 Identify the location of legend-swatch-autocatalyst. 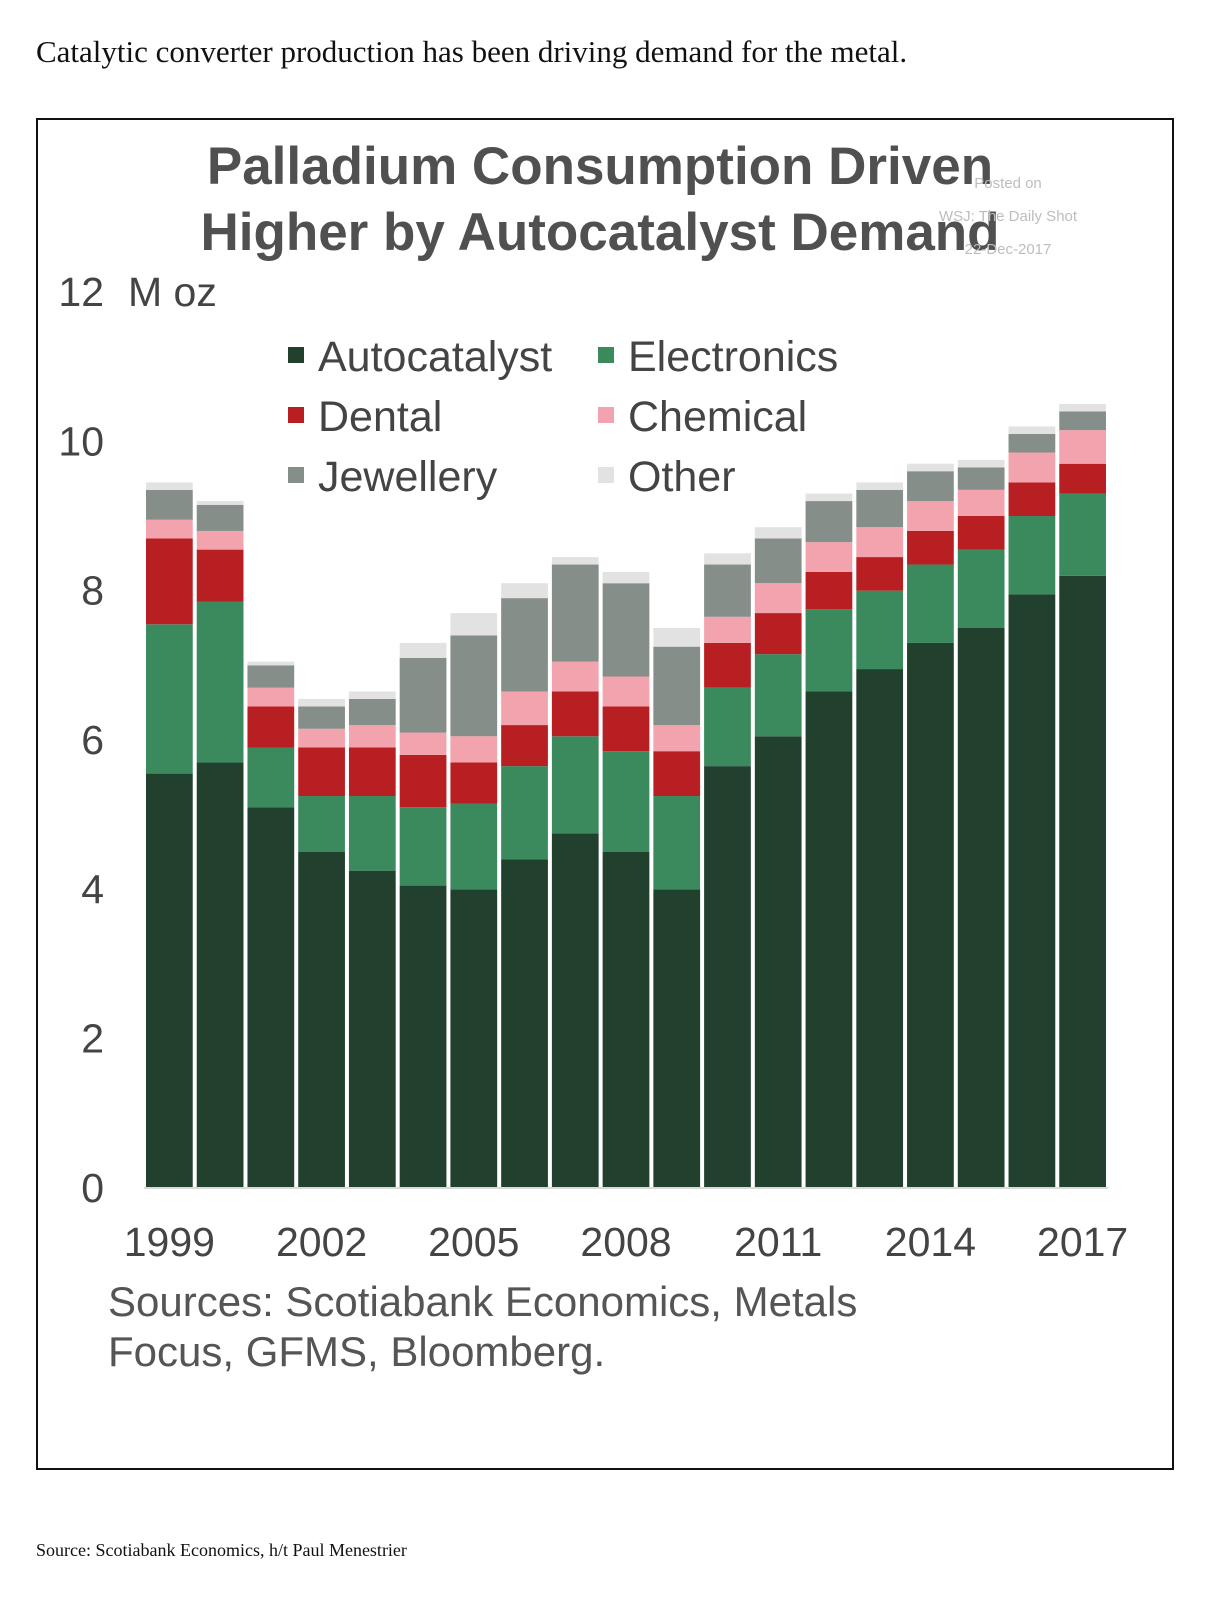
(296, 355).